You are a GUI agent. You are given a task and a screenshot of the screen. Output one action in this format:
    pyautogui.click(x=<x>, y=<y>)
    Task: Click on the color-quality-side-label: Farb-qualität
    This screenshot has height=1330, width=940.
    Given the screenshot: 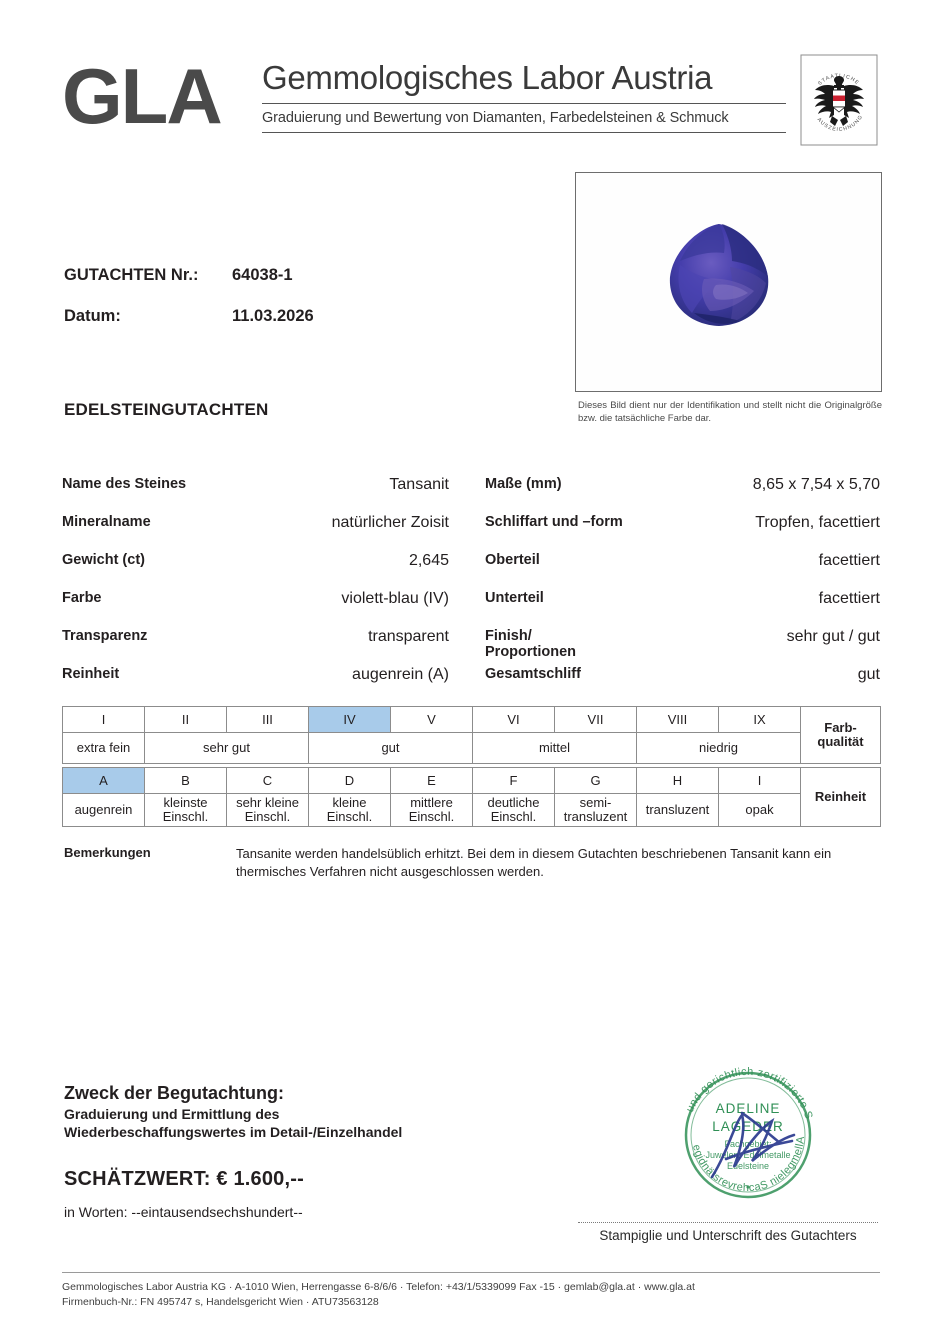 What is the action you would take?
    pyautogui.click(x=840, y=735)
    